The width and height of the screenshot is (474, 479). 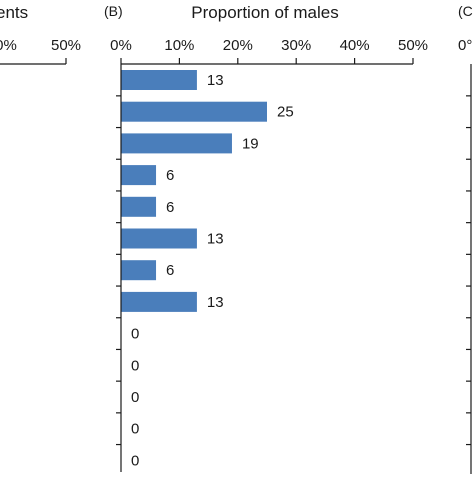 I want to click on x-tick-label: 30%, so click(x=296, y=45).